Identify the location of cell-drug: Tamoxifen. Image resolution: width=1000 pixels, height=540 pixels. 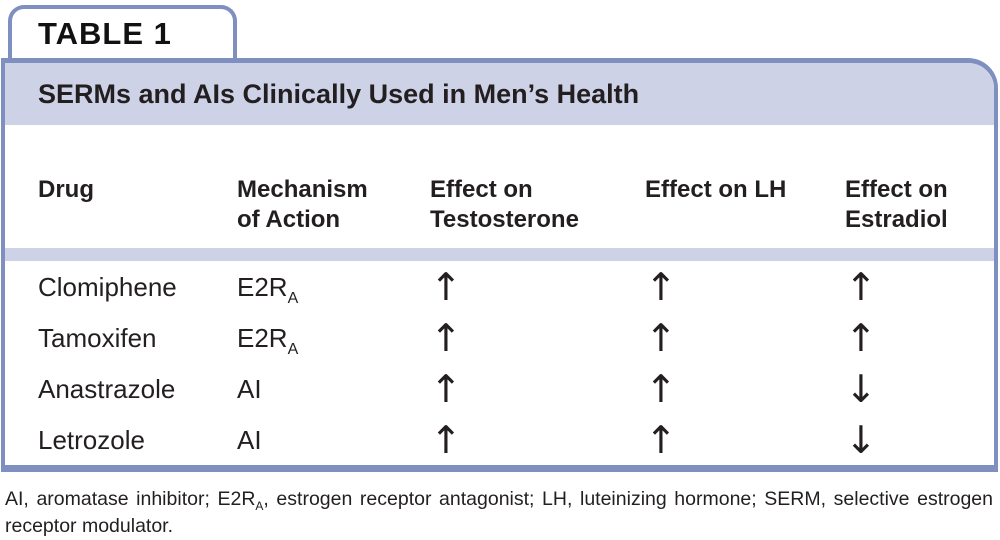
(97, 337).